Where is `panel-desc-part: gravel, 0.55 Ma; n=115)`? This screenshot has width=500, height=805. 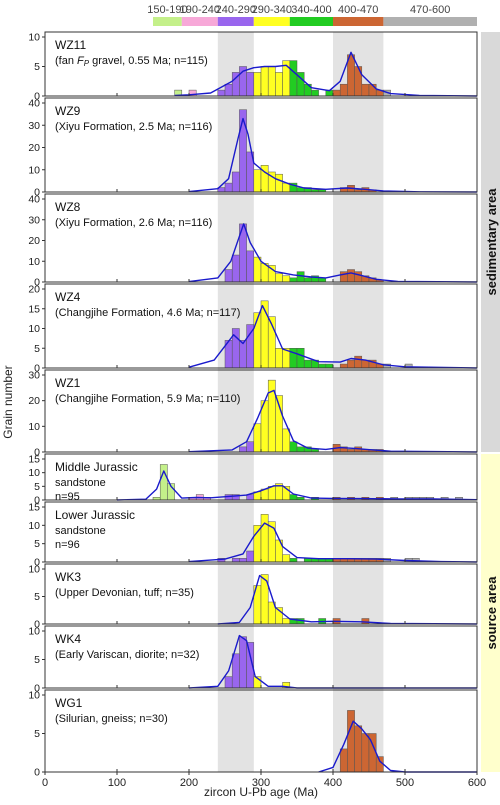 panel-desc-part: gravel, 0.55 Ma; n=115) is located at coordinates (148, 61).